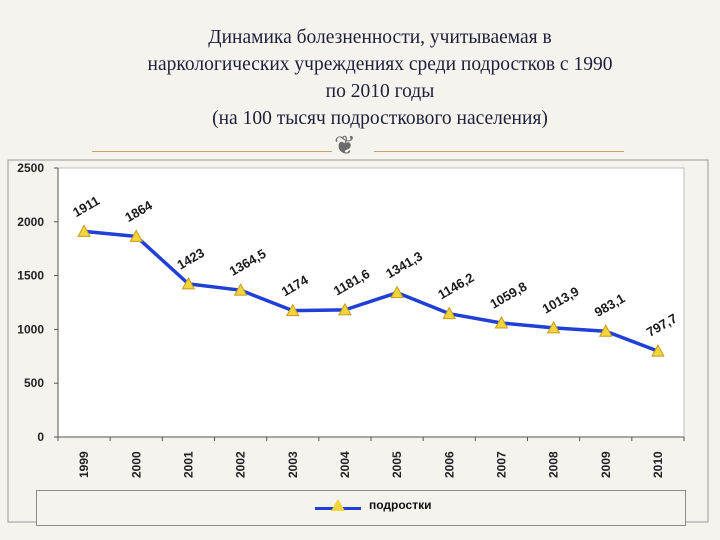  I want to click on x-tick-label: 2005, so click(397, 464).